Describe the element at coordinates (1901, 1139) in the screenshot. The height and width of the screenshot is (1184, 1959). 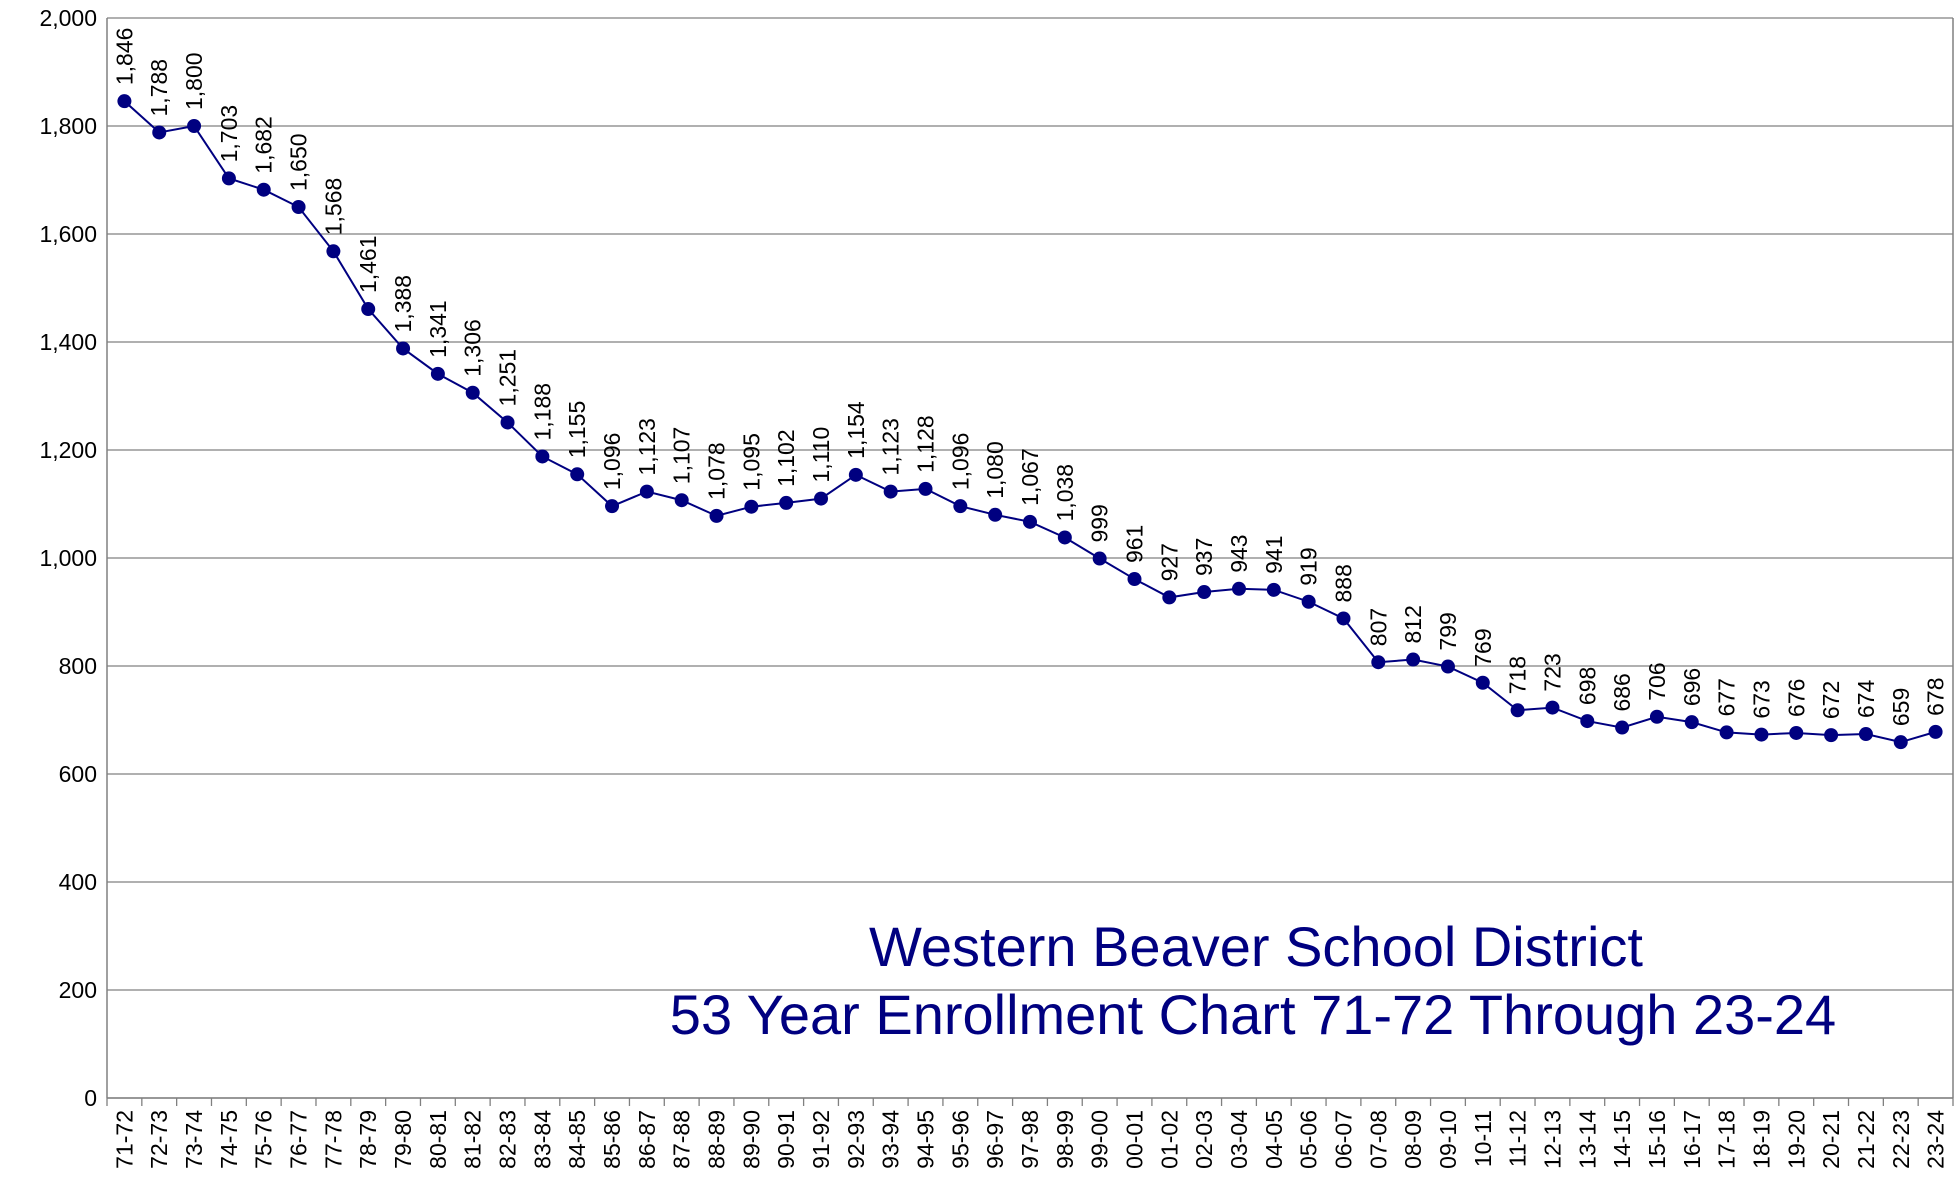
I see `x-tick-label: 22-23` at that location.